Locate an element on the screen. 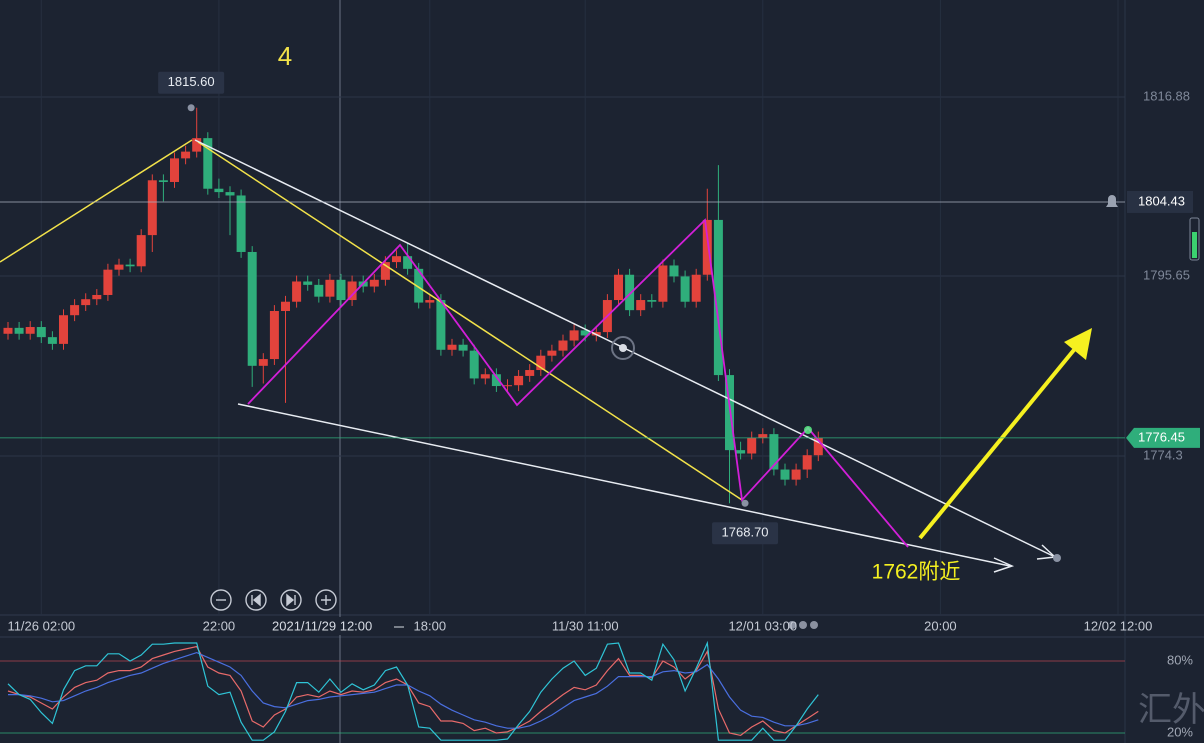 This screenshot has height=743, width=1204. alert-box is located at coordinates (1160, 201).